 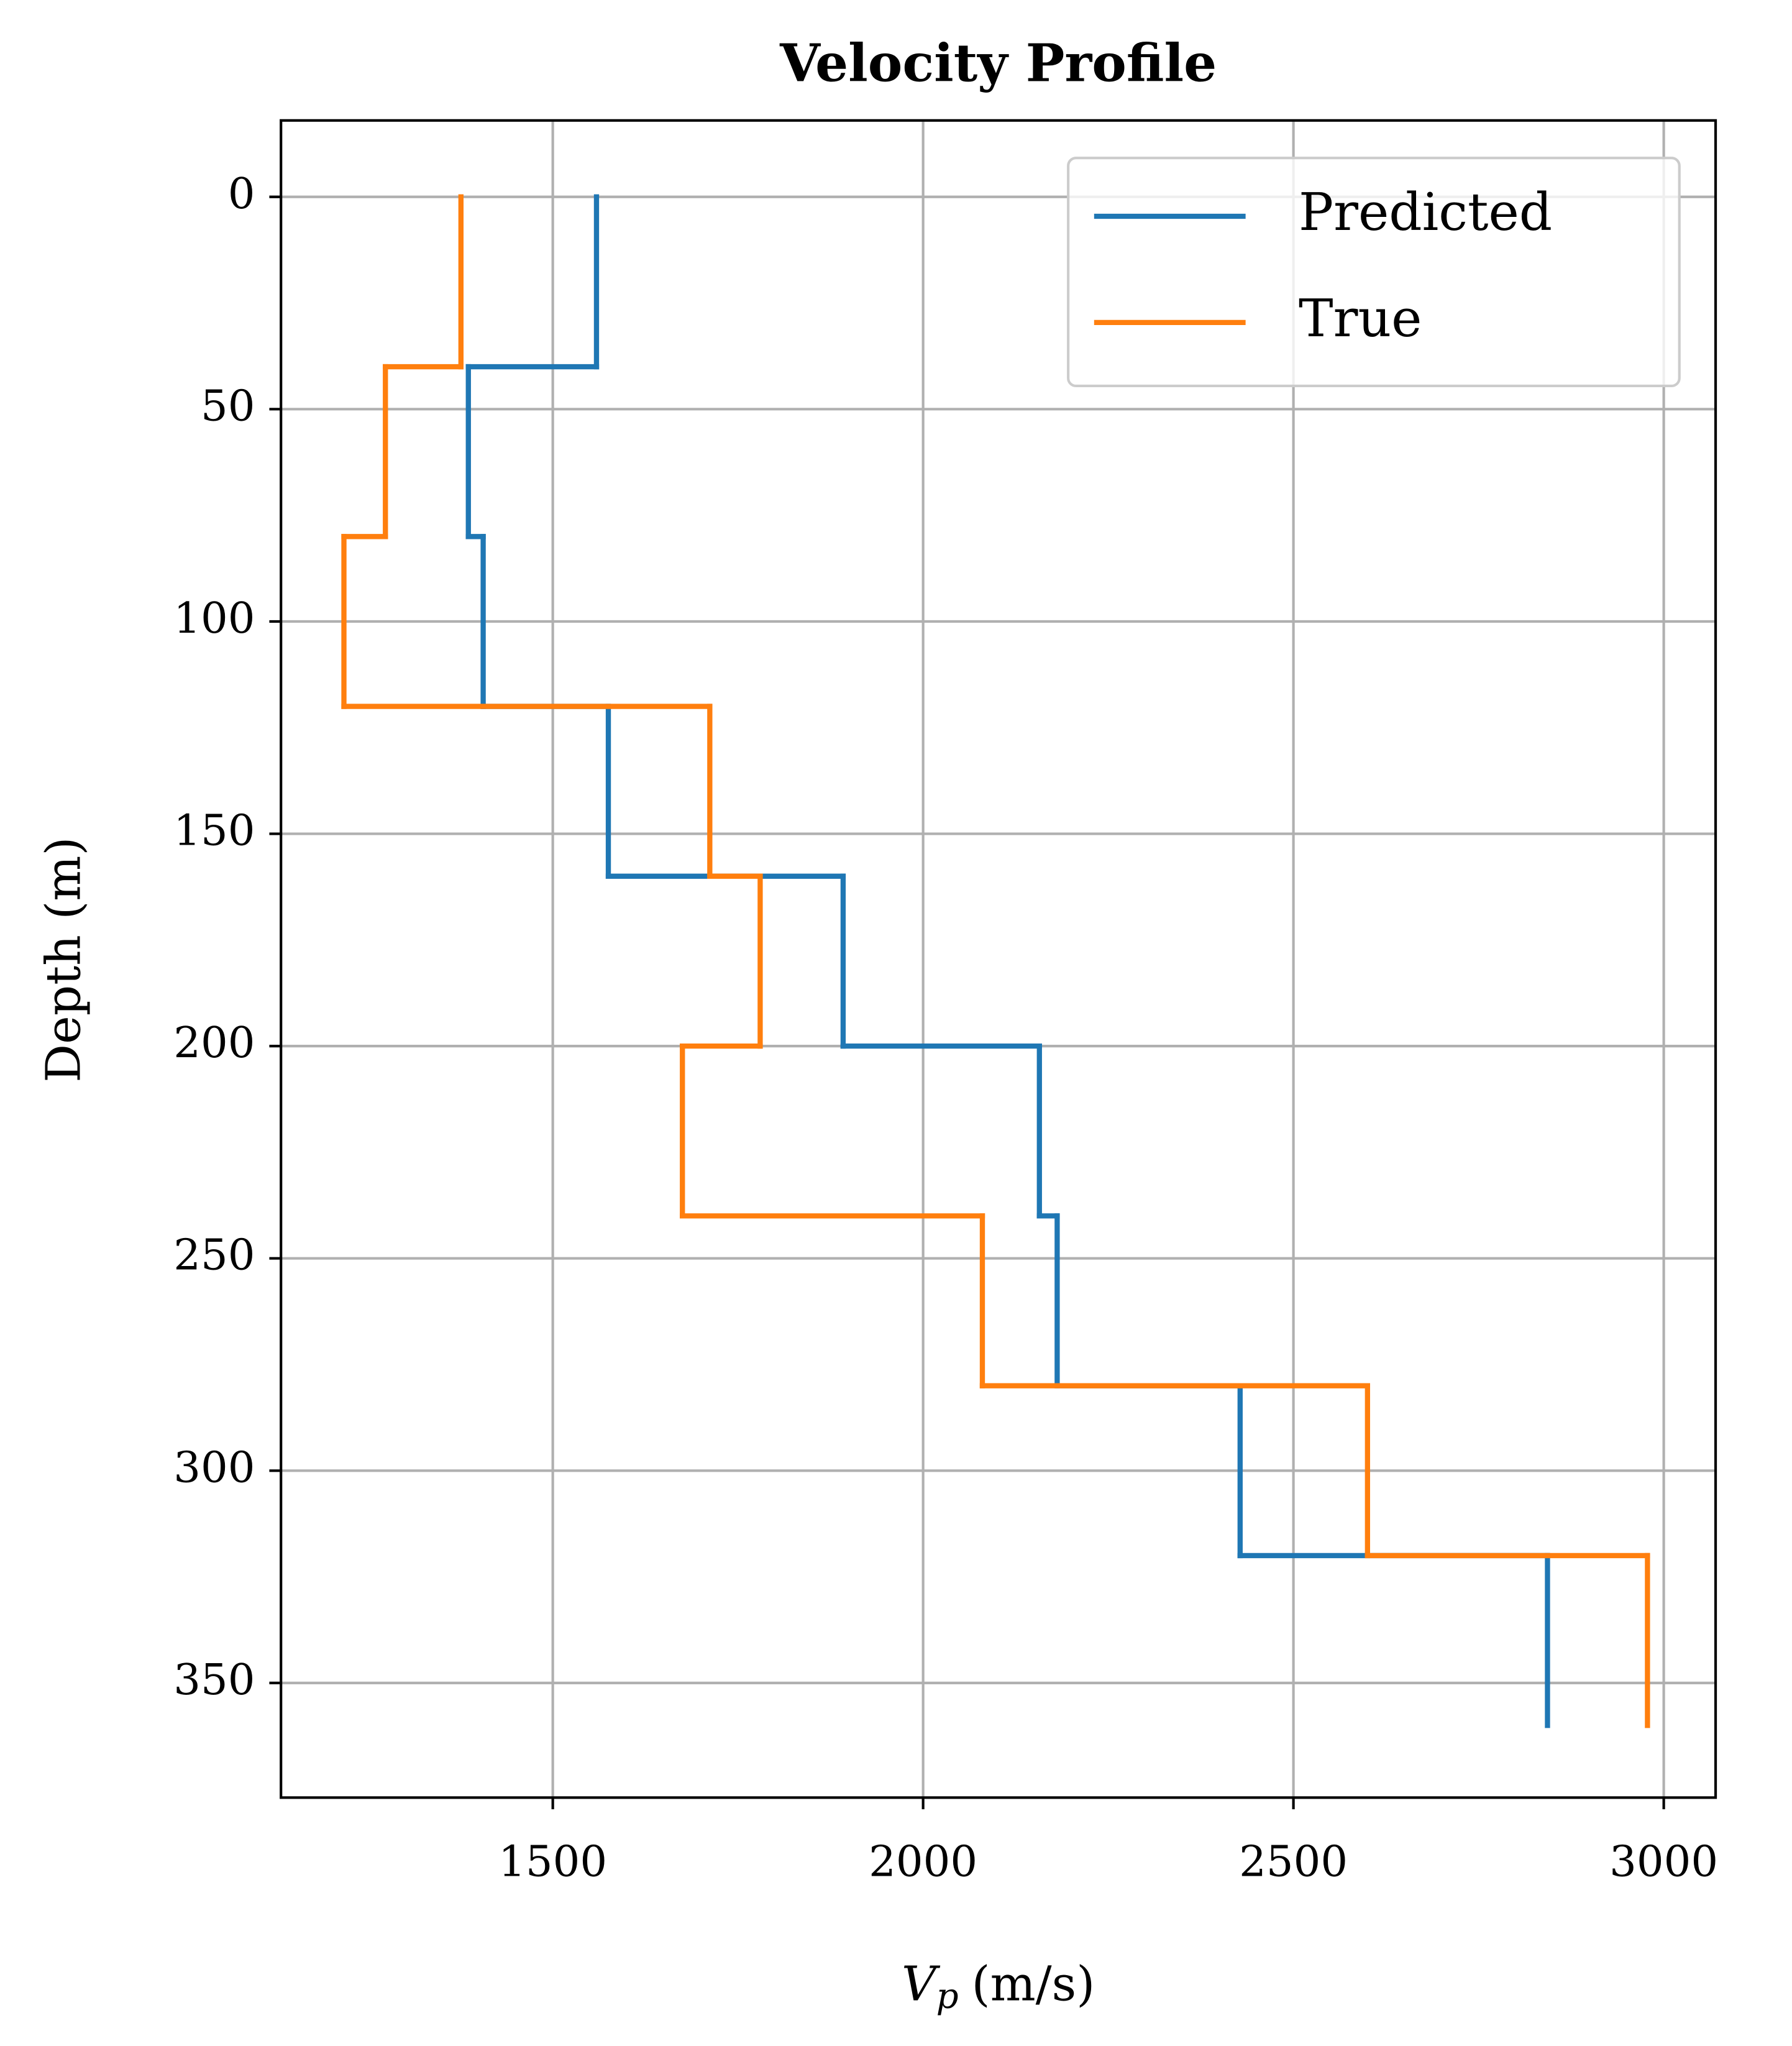 I want to click on y-axis-label: Depth (m), so click(x=63, y=960).